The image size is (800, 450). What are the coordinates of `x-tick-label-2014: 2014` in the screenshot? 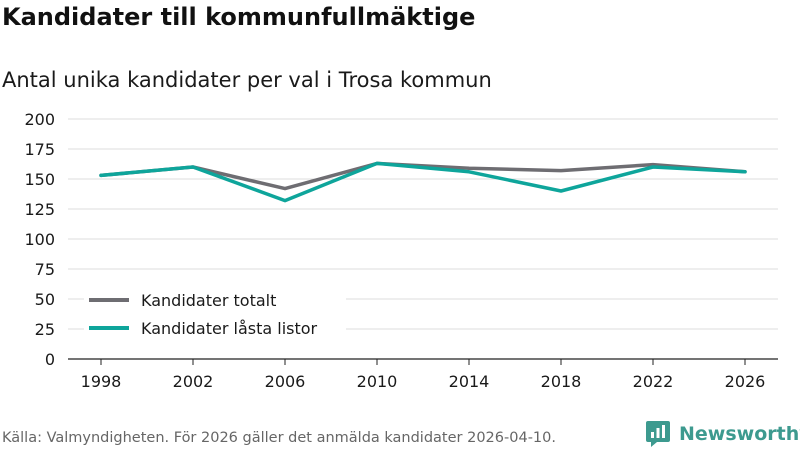 It's located at (469, 381).